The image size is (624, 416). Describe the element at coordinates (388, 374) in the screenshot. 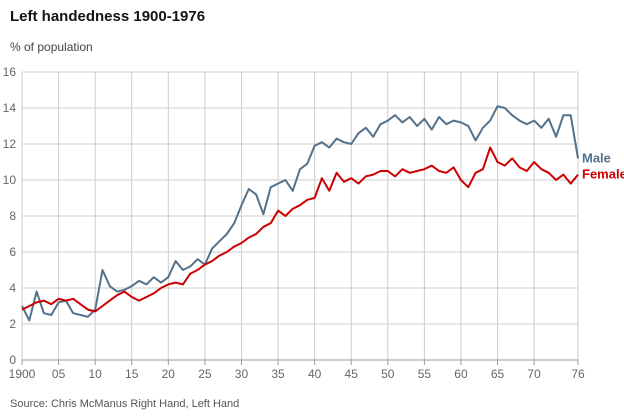

I see `x-tick-label: 50` at that location.